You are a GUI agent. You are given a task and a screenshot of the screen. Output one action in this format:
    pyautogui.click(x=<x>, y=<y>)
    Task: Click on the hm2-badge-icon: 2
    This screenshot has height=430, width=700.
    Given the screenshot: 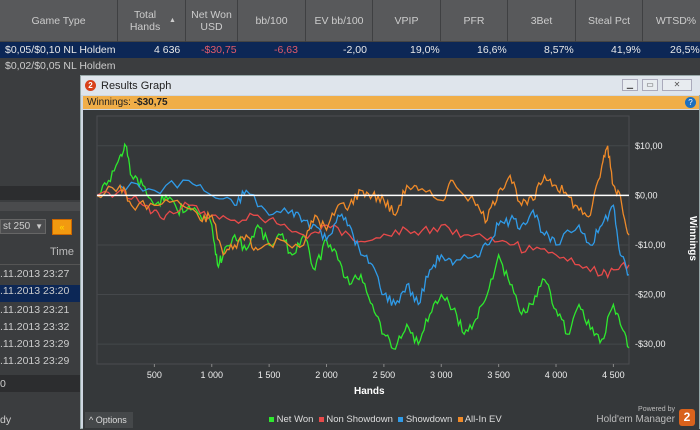 What is the action you would take?
    pyautogui.click(x=687, y=417)
    